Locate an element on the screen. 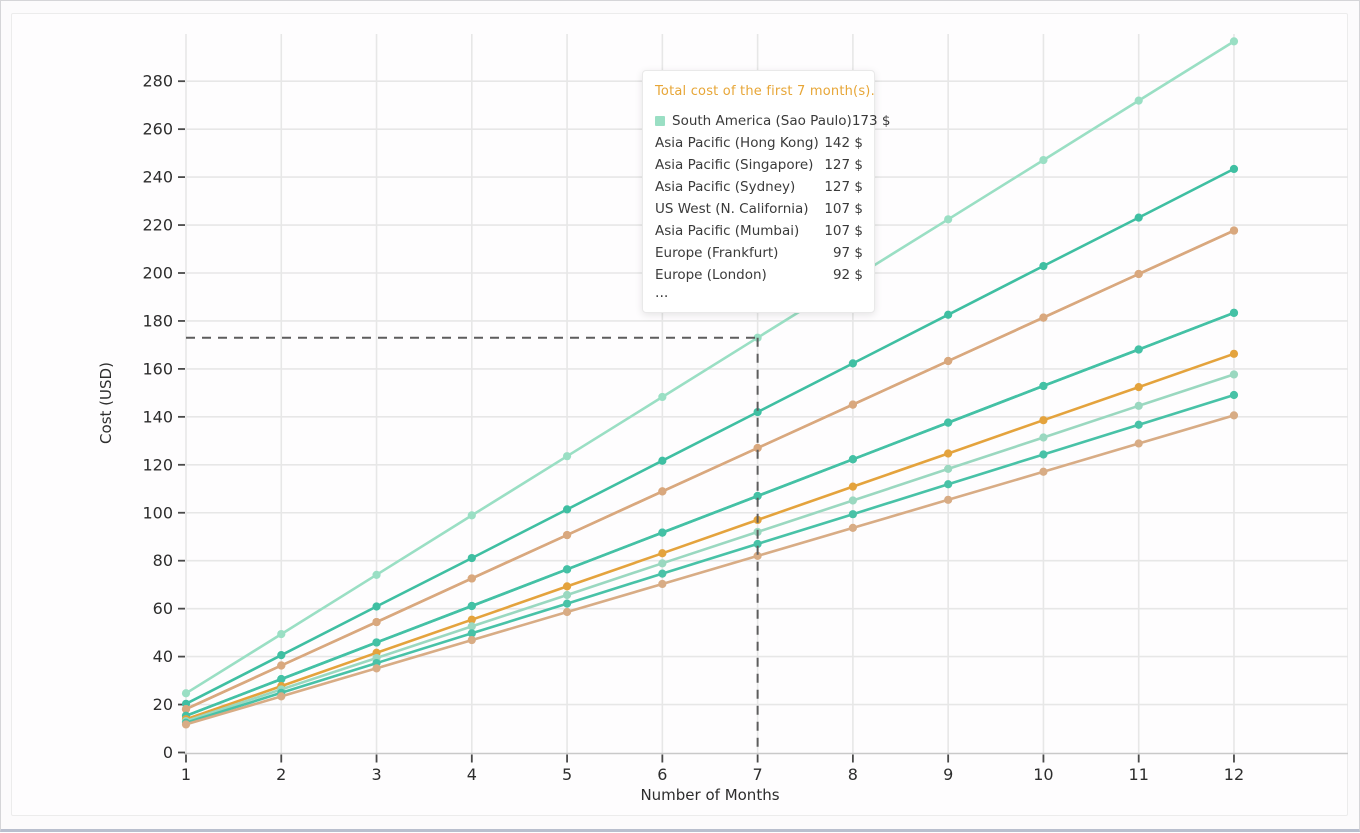  region-name: Asia Pacific (Sydney) is located at coordinates (725, 187).